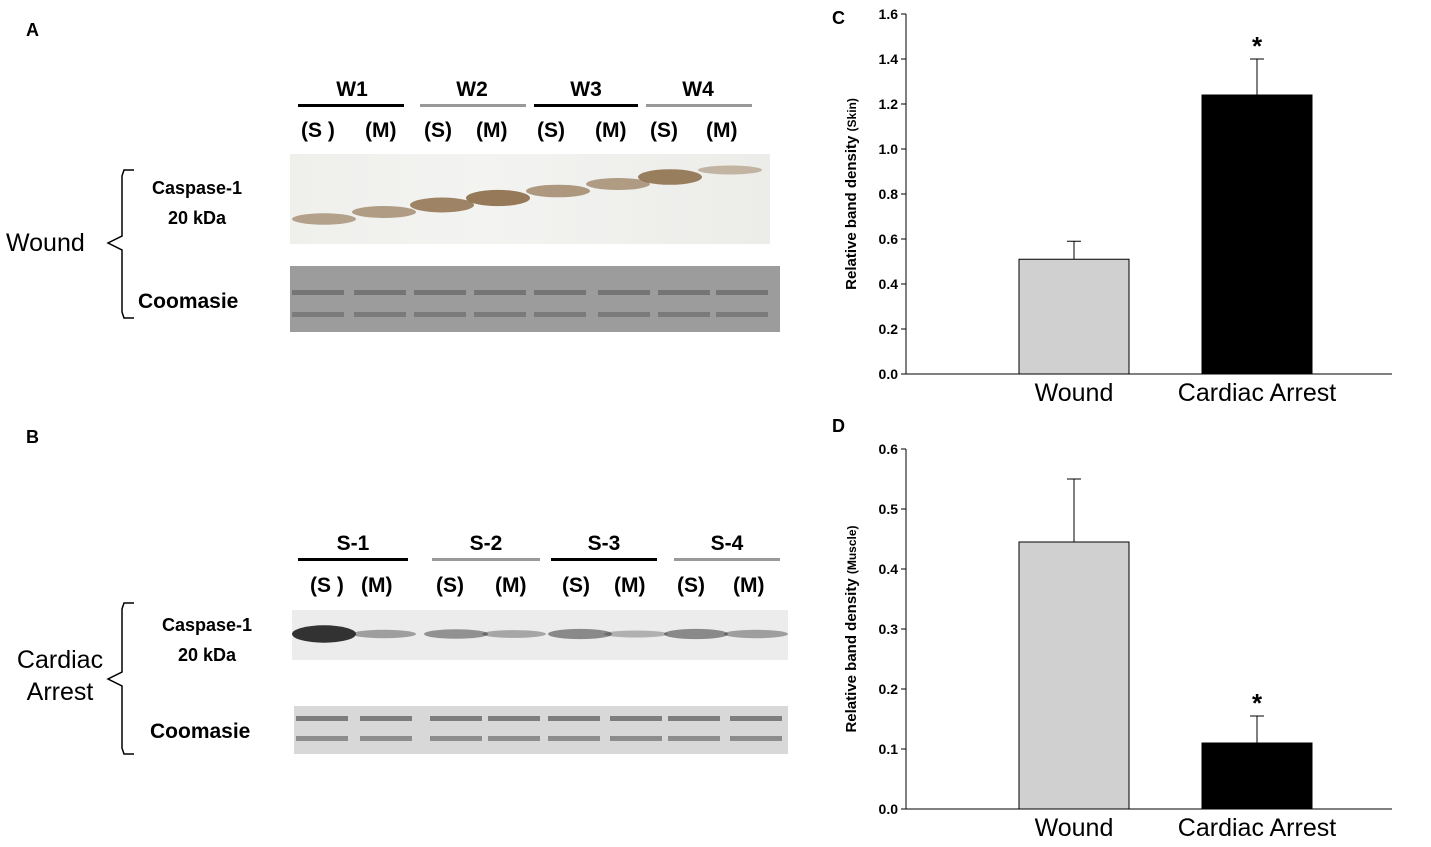 The height and width of the screenshot is (847, 1431). What do you see at coordinates (327, 585) in the screenshot?
I see `lane-sub-b-1: (S )` at bounding box center [327, 585].